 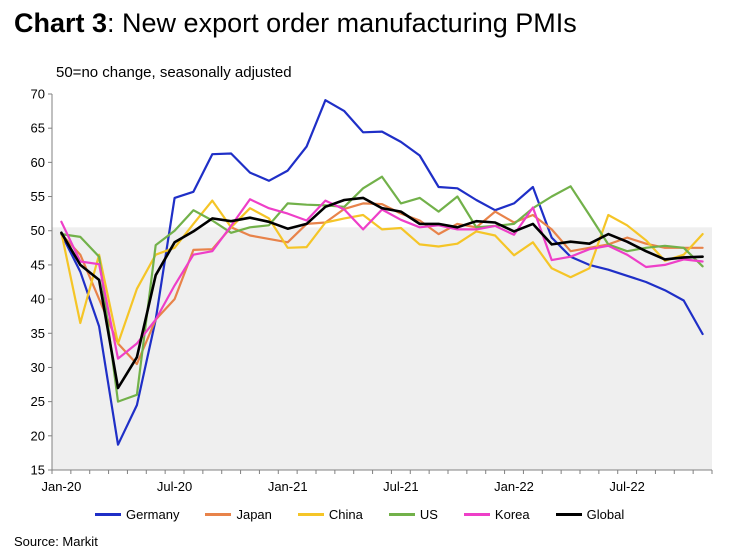 I want to click on legend-item-global: Global, so click(x=590, y=514).